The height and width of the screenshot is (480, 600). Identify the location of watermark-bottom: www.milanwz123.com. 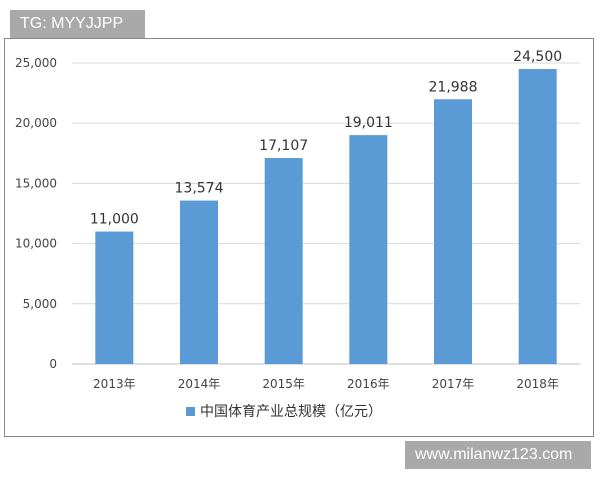
(498, 455).